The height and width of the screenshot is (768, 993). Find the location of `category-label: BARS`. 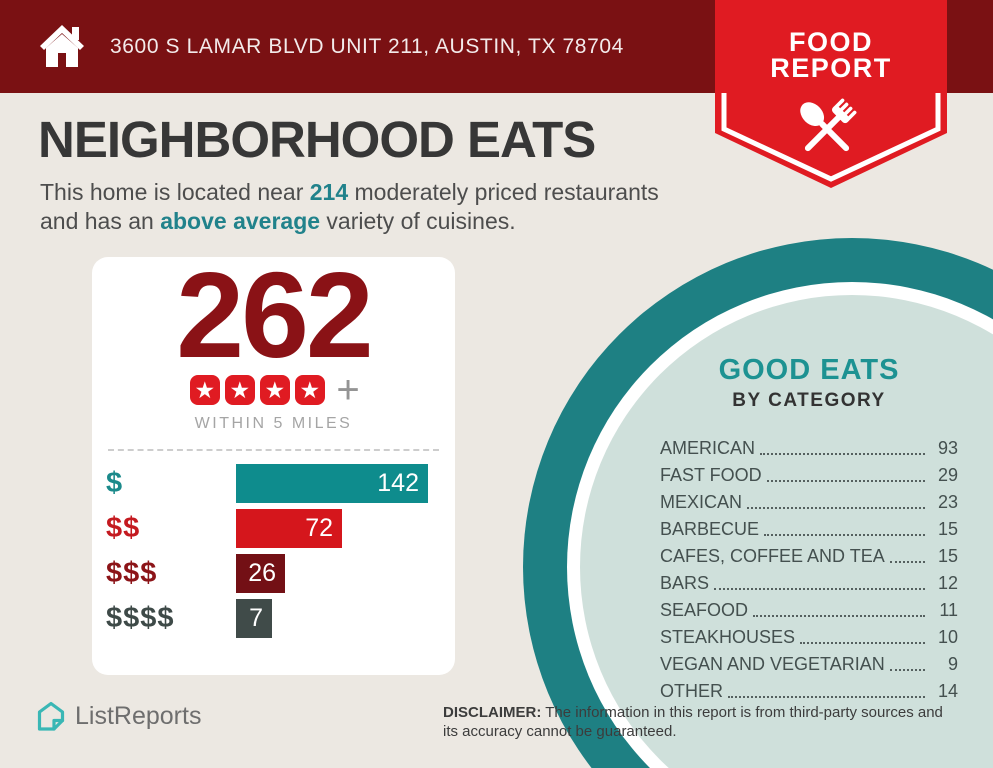

category-label: BARS is located at coordinates (685, 583).